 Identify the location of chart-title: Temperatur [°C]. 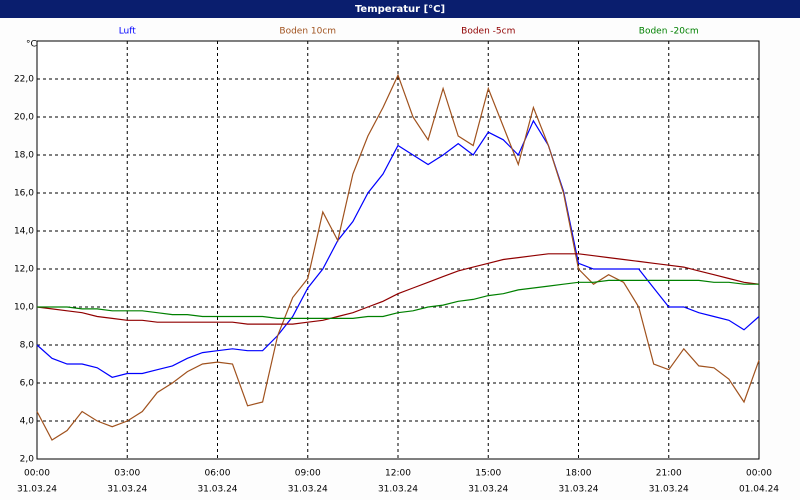
(400, 9).